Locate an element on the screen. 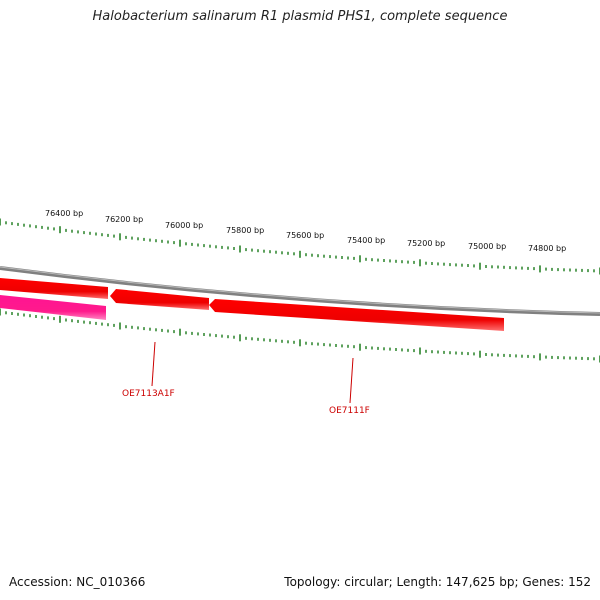 This screenshot has width=600, height=600. outer-tick-ring is located at coordinates (300, 246).